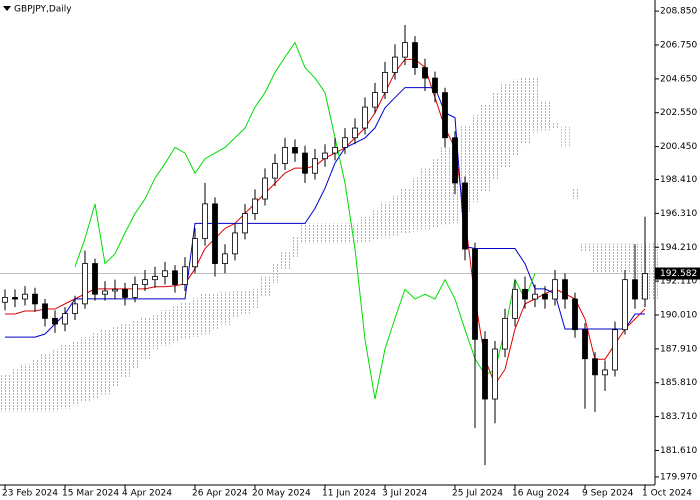 This screenshot has width=700, height=500. Describe the element at coordinates (667, 494) in the screenshot. I see `x-tick-label: 1 Oct 2024` at that location.